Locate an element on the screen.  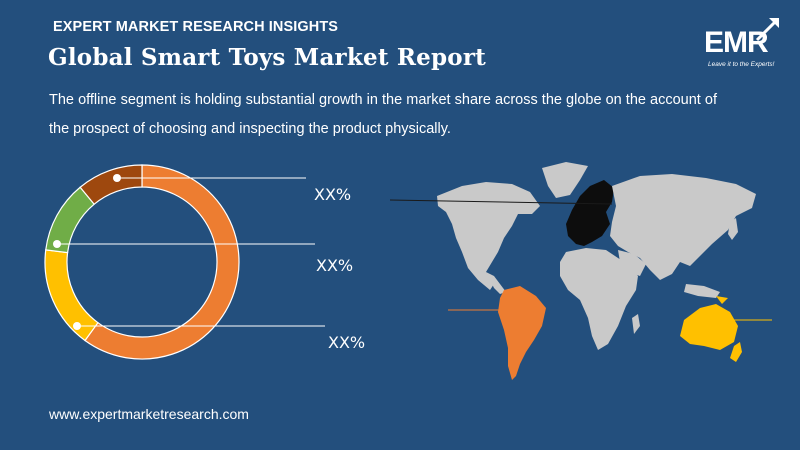
pointer-line-europe is located at coordinates (501, 202).